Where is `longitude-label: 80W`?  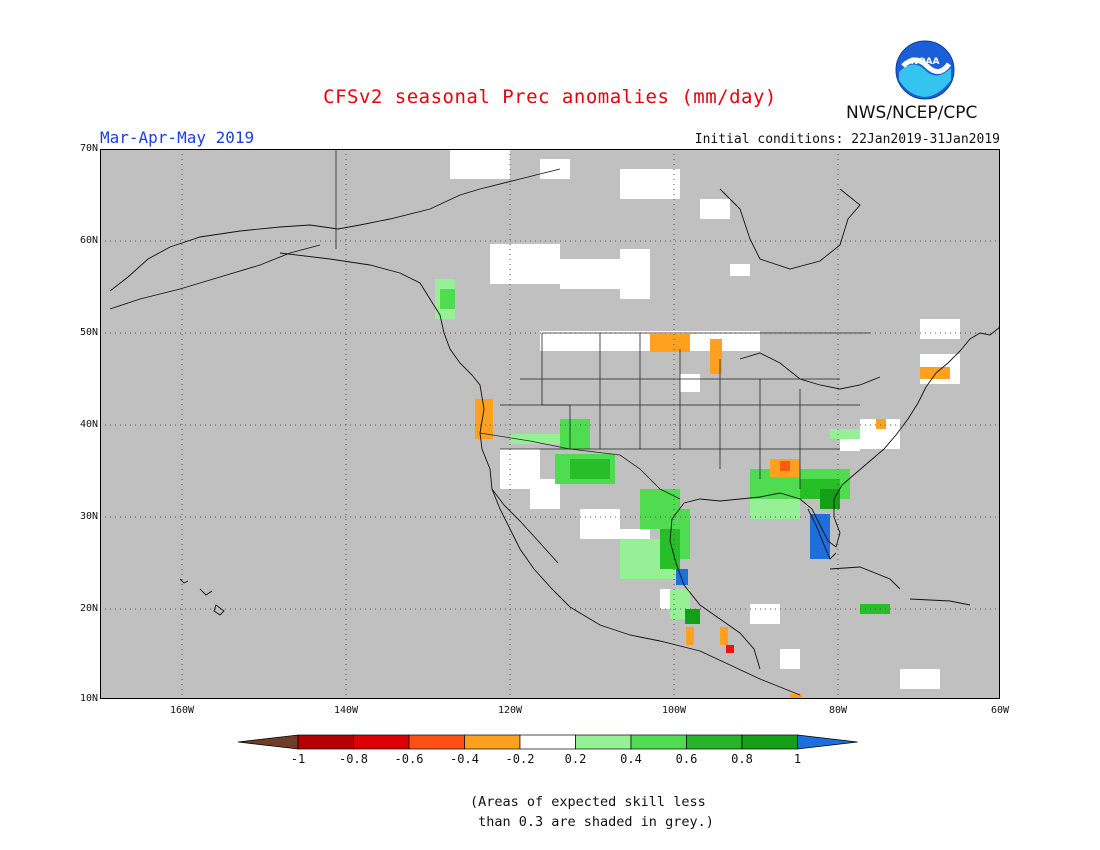
longitude-label: 80W is located at coordinates (838, 710).